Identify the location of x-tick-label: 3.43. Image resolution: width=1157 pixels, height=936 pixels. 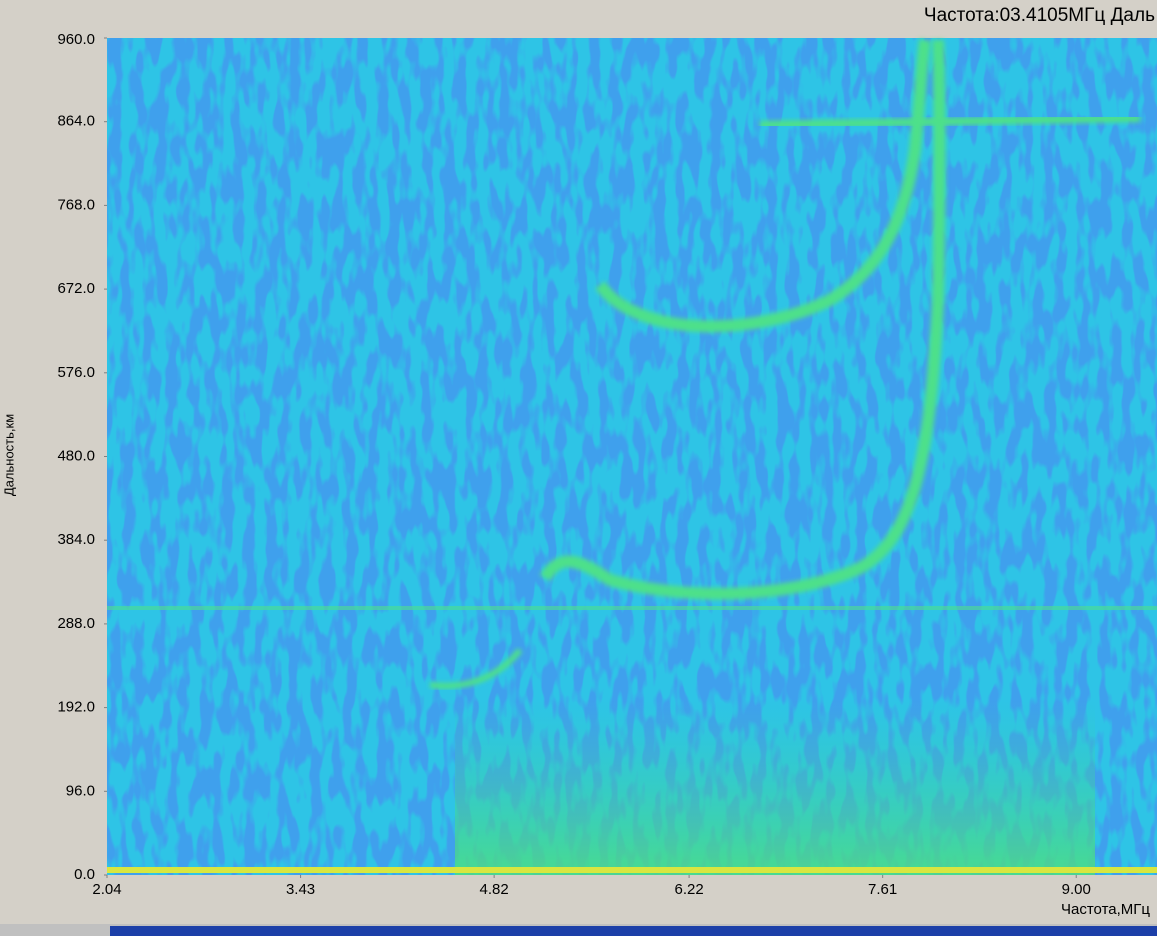
(300, 889).